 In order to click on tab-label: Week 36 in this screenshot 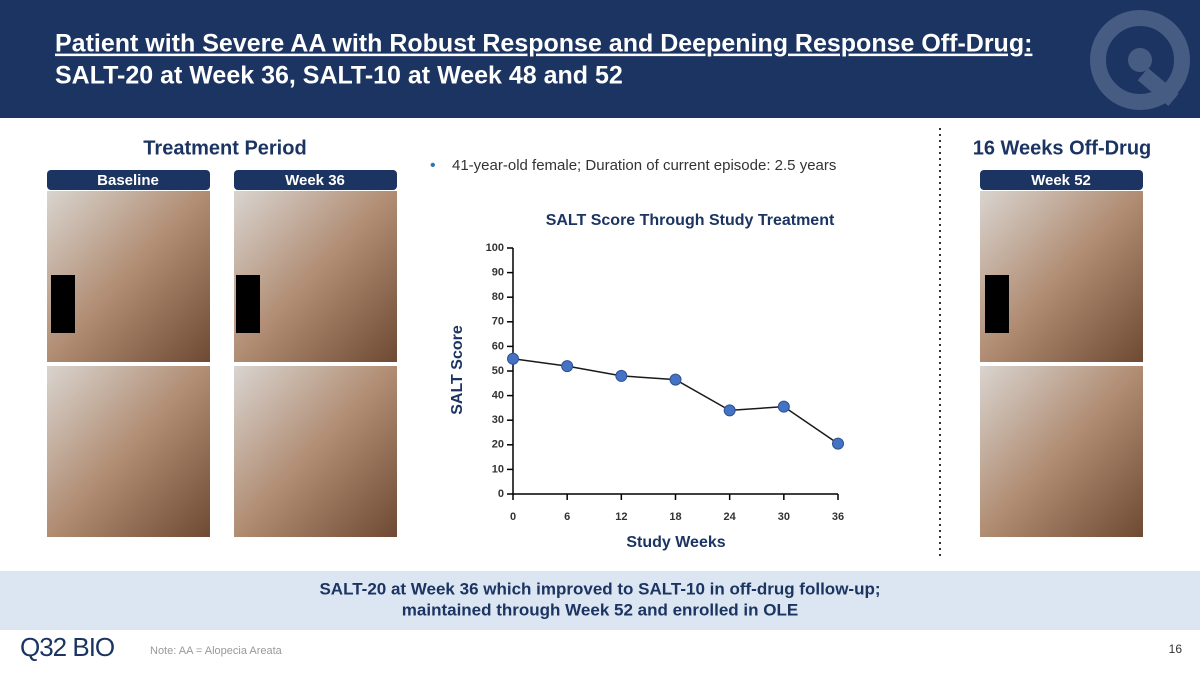, I will do `click(315, 180)`.